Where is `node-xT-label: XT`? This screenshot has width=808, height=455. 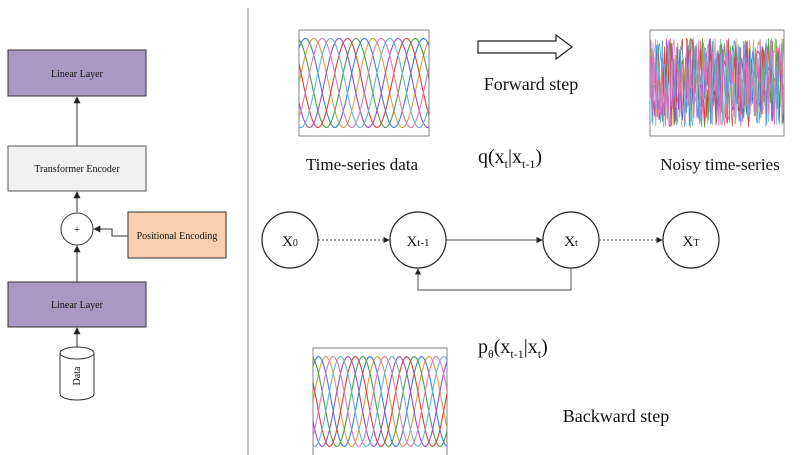 node-xT-label: XT is located at coordinates (691, 242).